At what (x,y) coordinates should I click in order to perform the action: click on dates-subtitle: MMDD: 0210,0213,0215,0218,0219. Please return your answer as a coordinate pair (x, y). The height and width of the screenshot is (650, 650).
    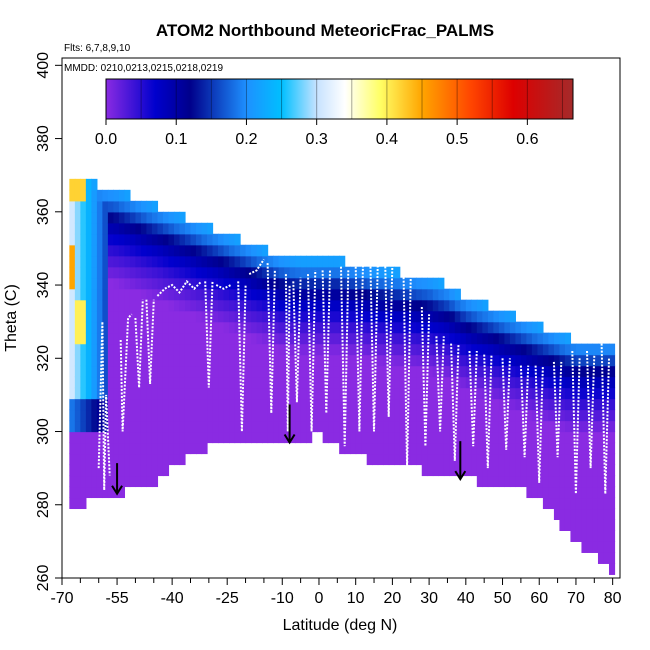
    Looking at the image, I should click on (143, 68).